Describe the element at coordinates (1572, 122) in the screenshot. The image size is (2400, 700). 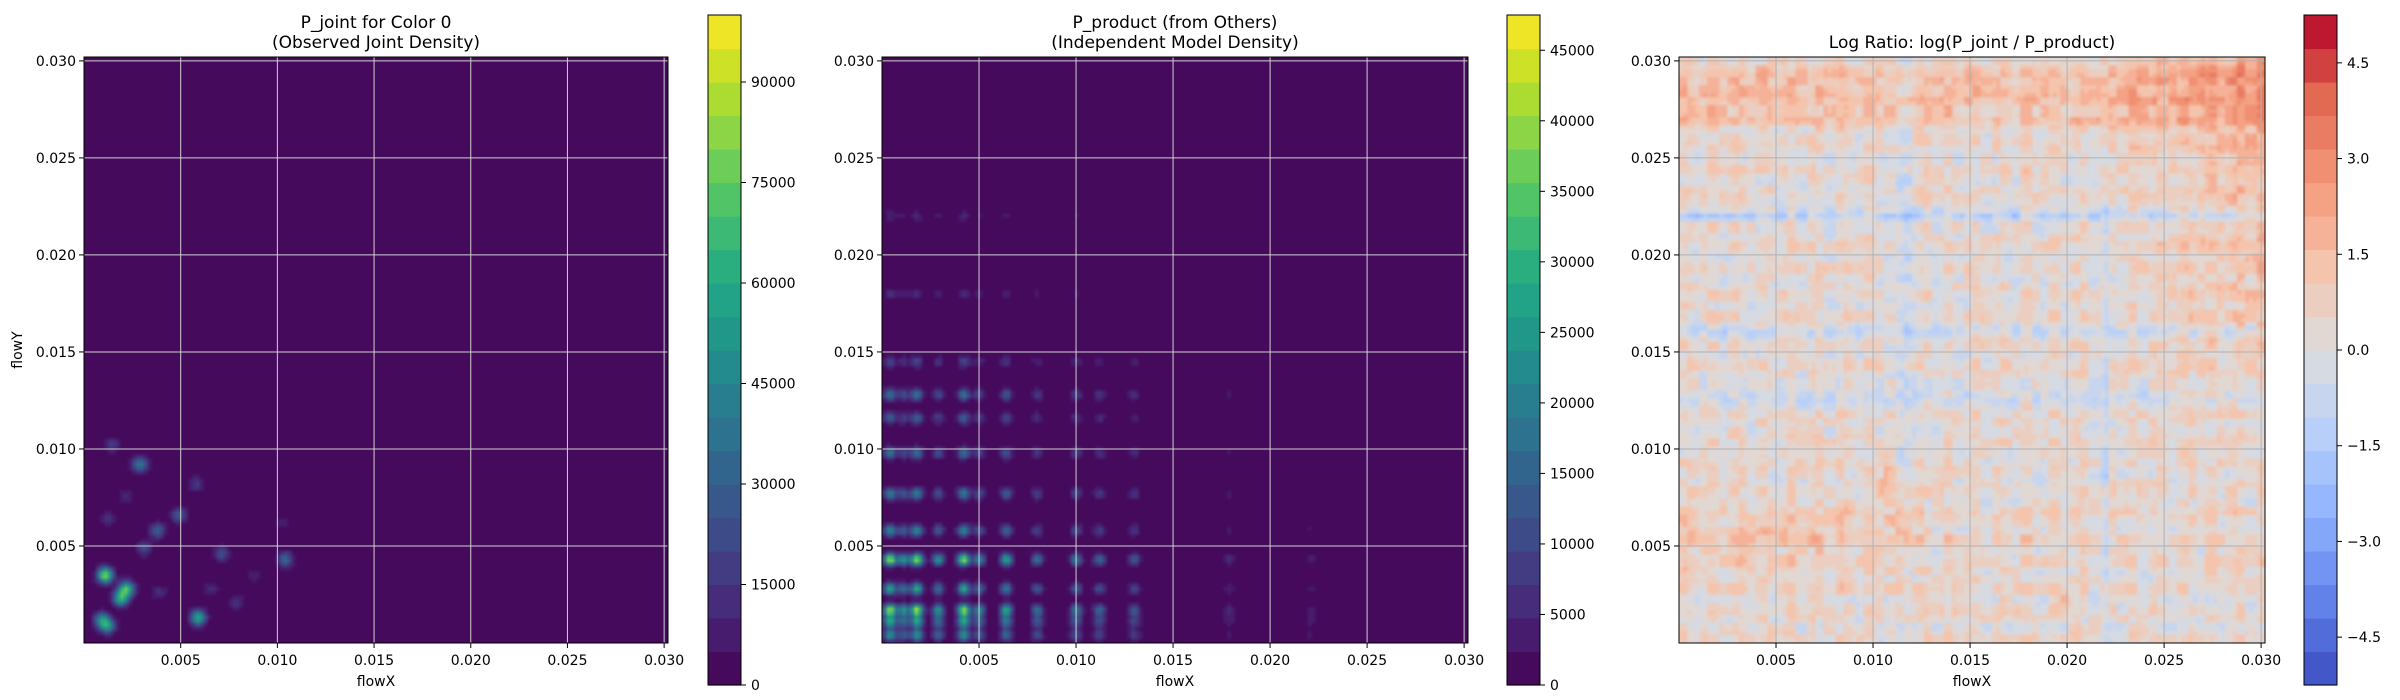
I see `colorbar-tick-label: 40000` at that location.